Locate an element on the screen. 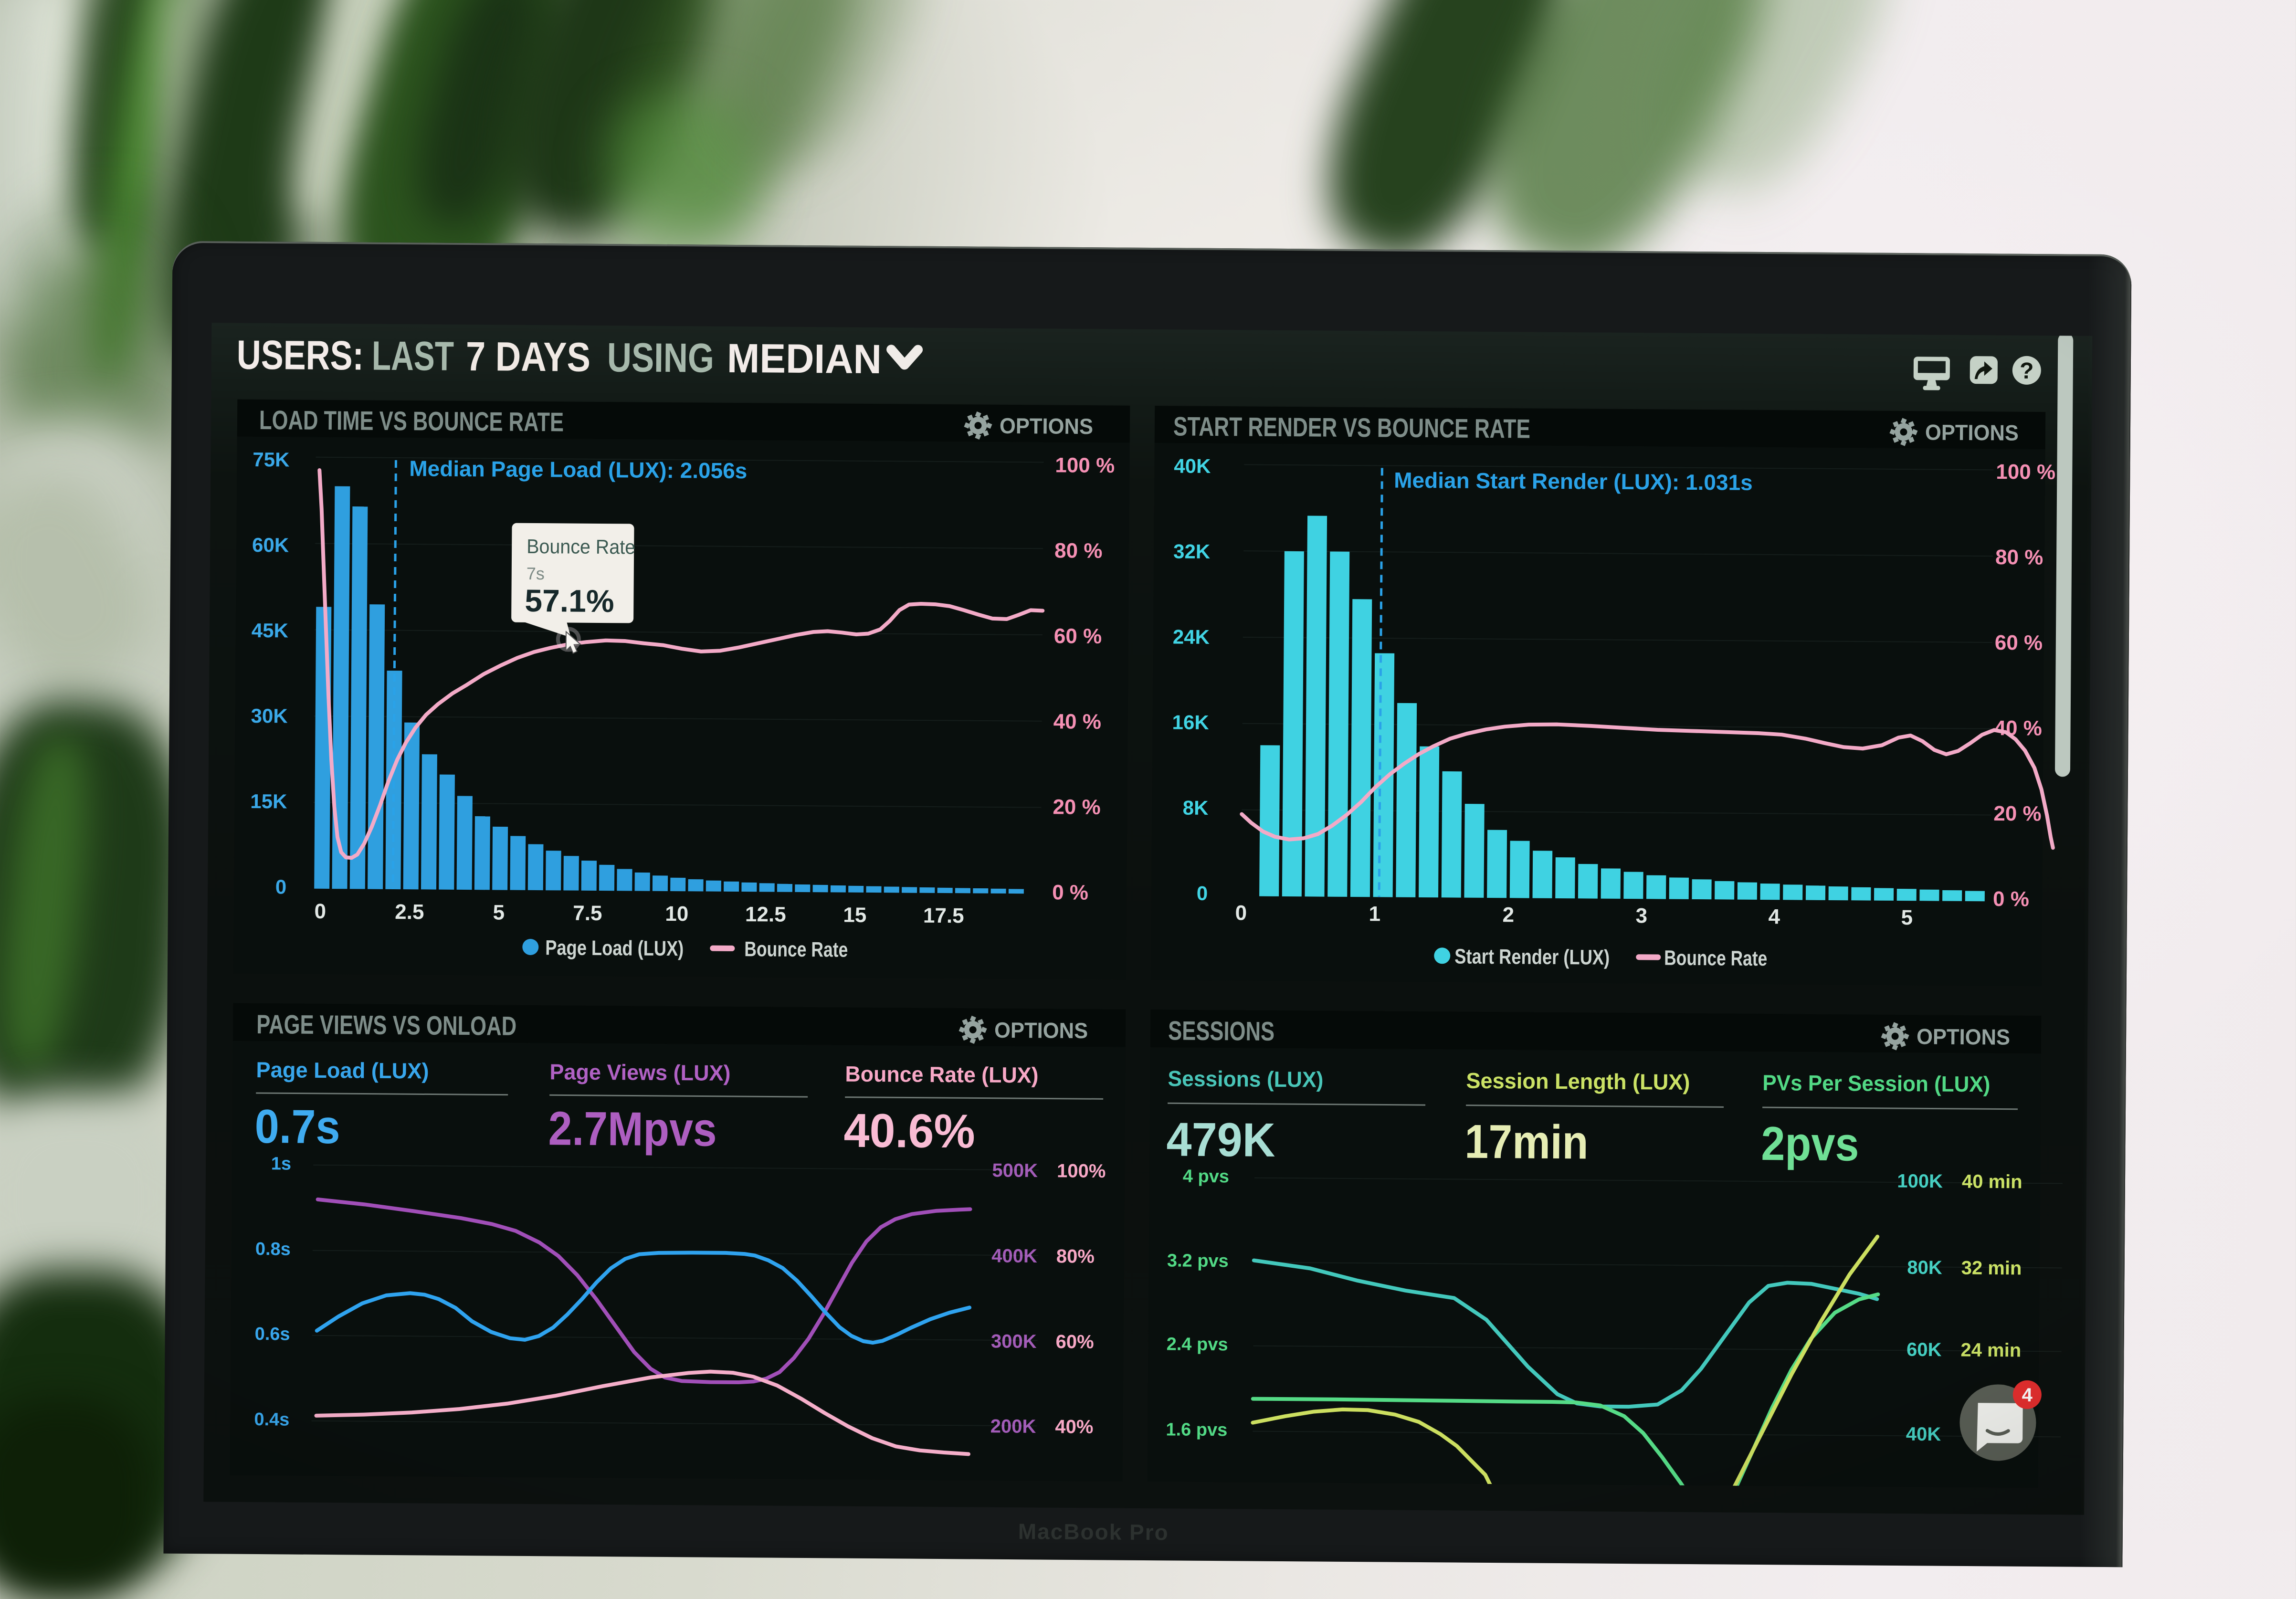 Image resolution: width=2296 pixels, height=1599 pixels. svg-text: 7 DAYS is located at coordinates (528, 357).